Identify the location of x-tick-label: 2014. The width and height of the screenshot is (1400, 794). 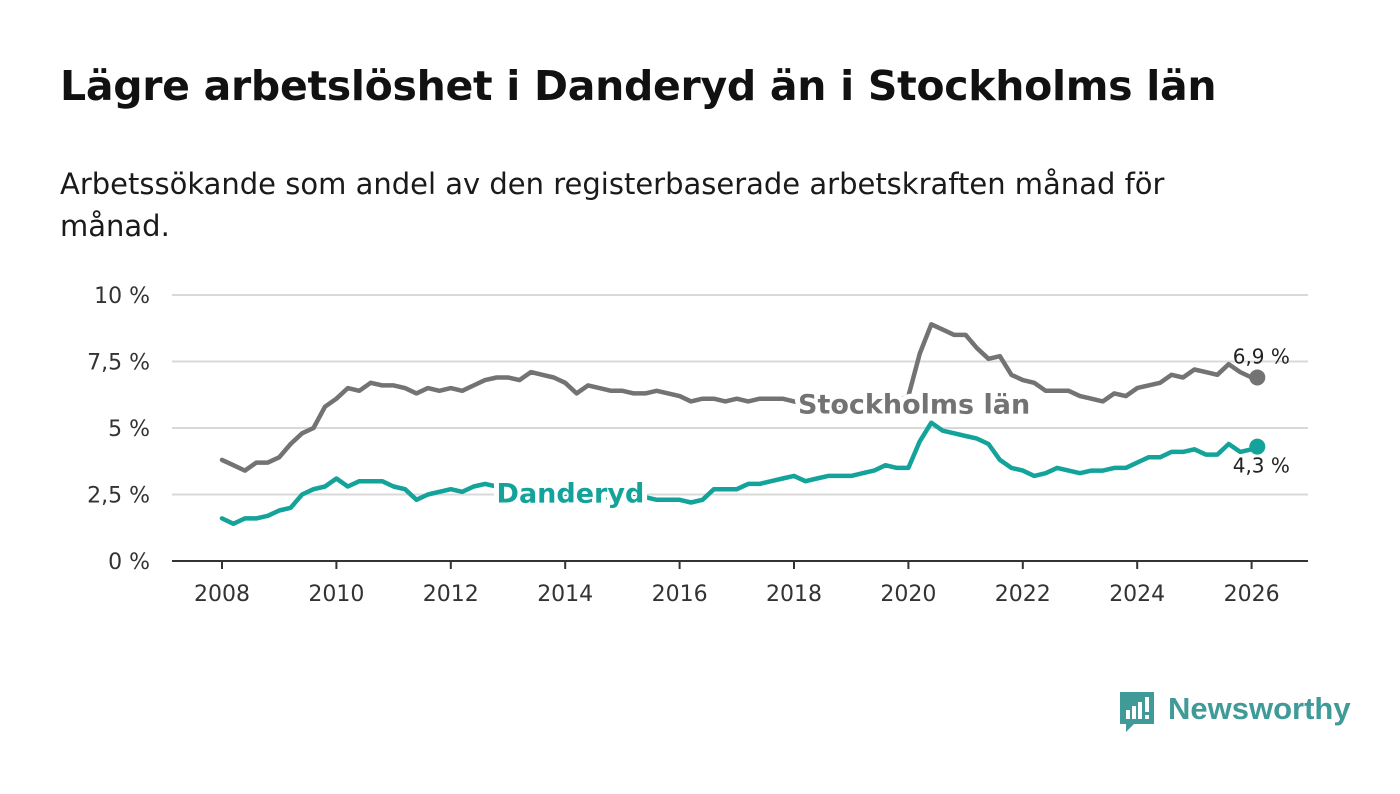
(565, 594).